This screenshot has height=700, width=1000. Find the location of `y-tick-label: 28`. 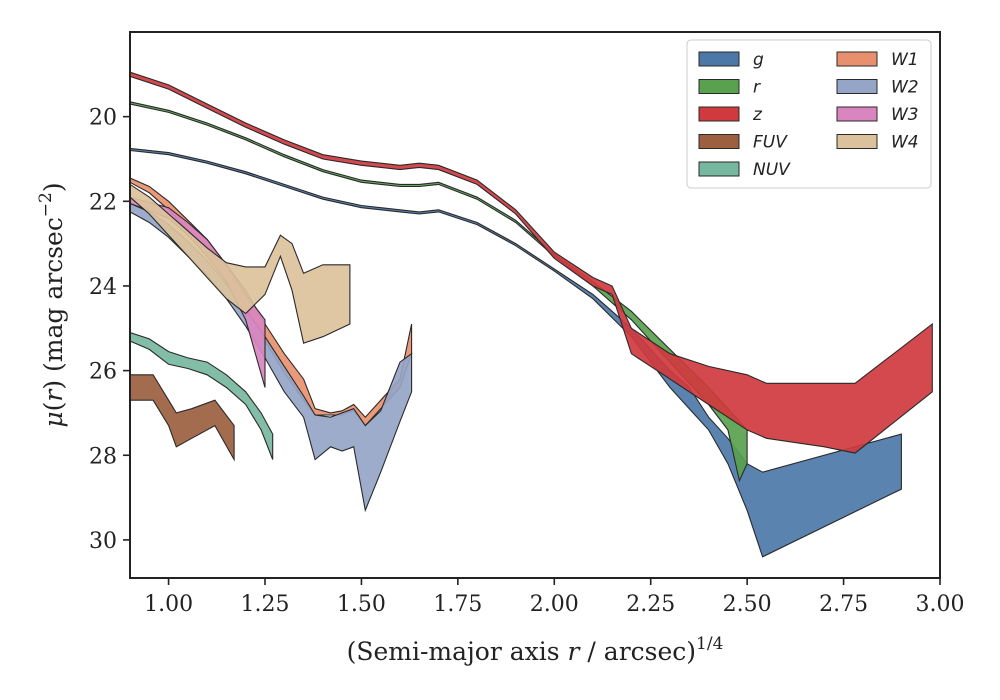

y-tick-label: 28 is located at coordinates (103, 456).